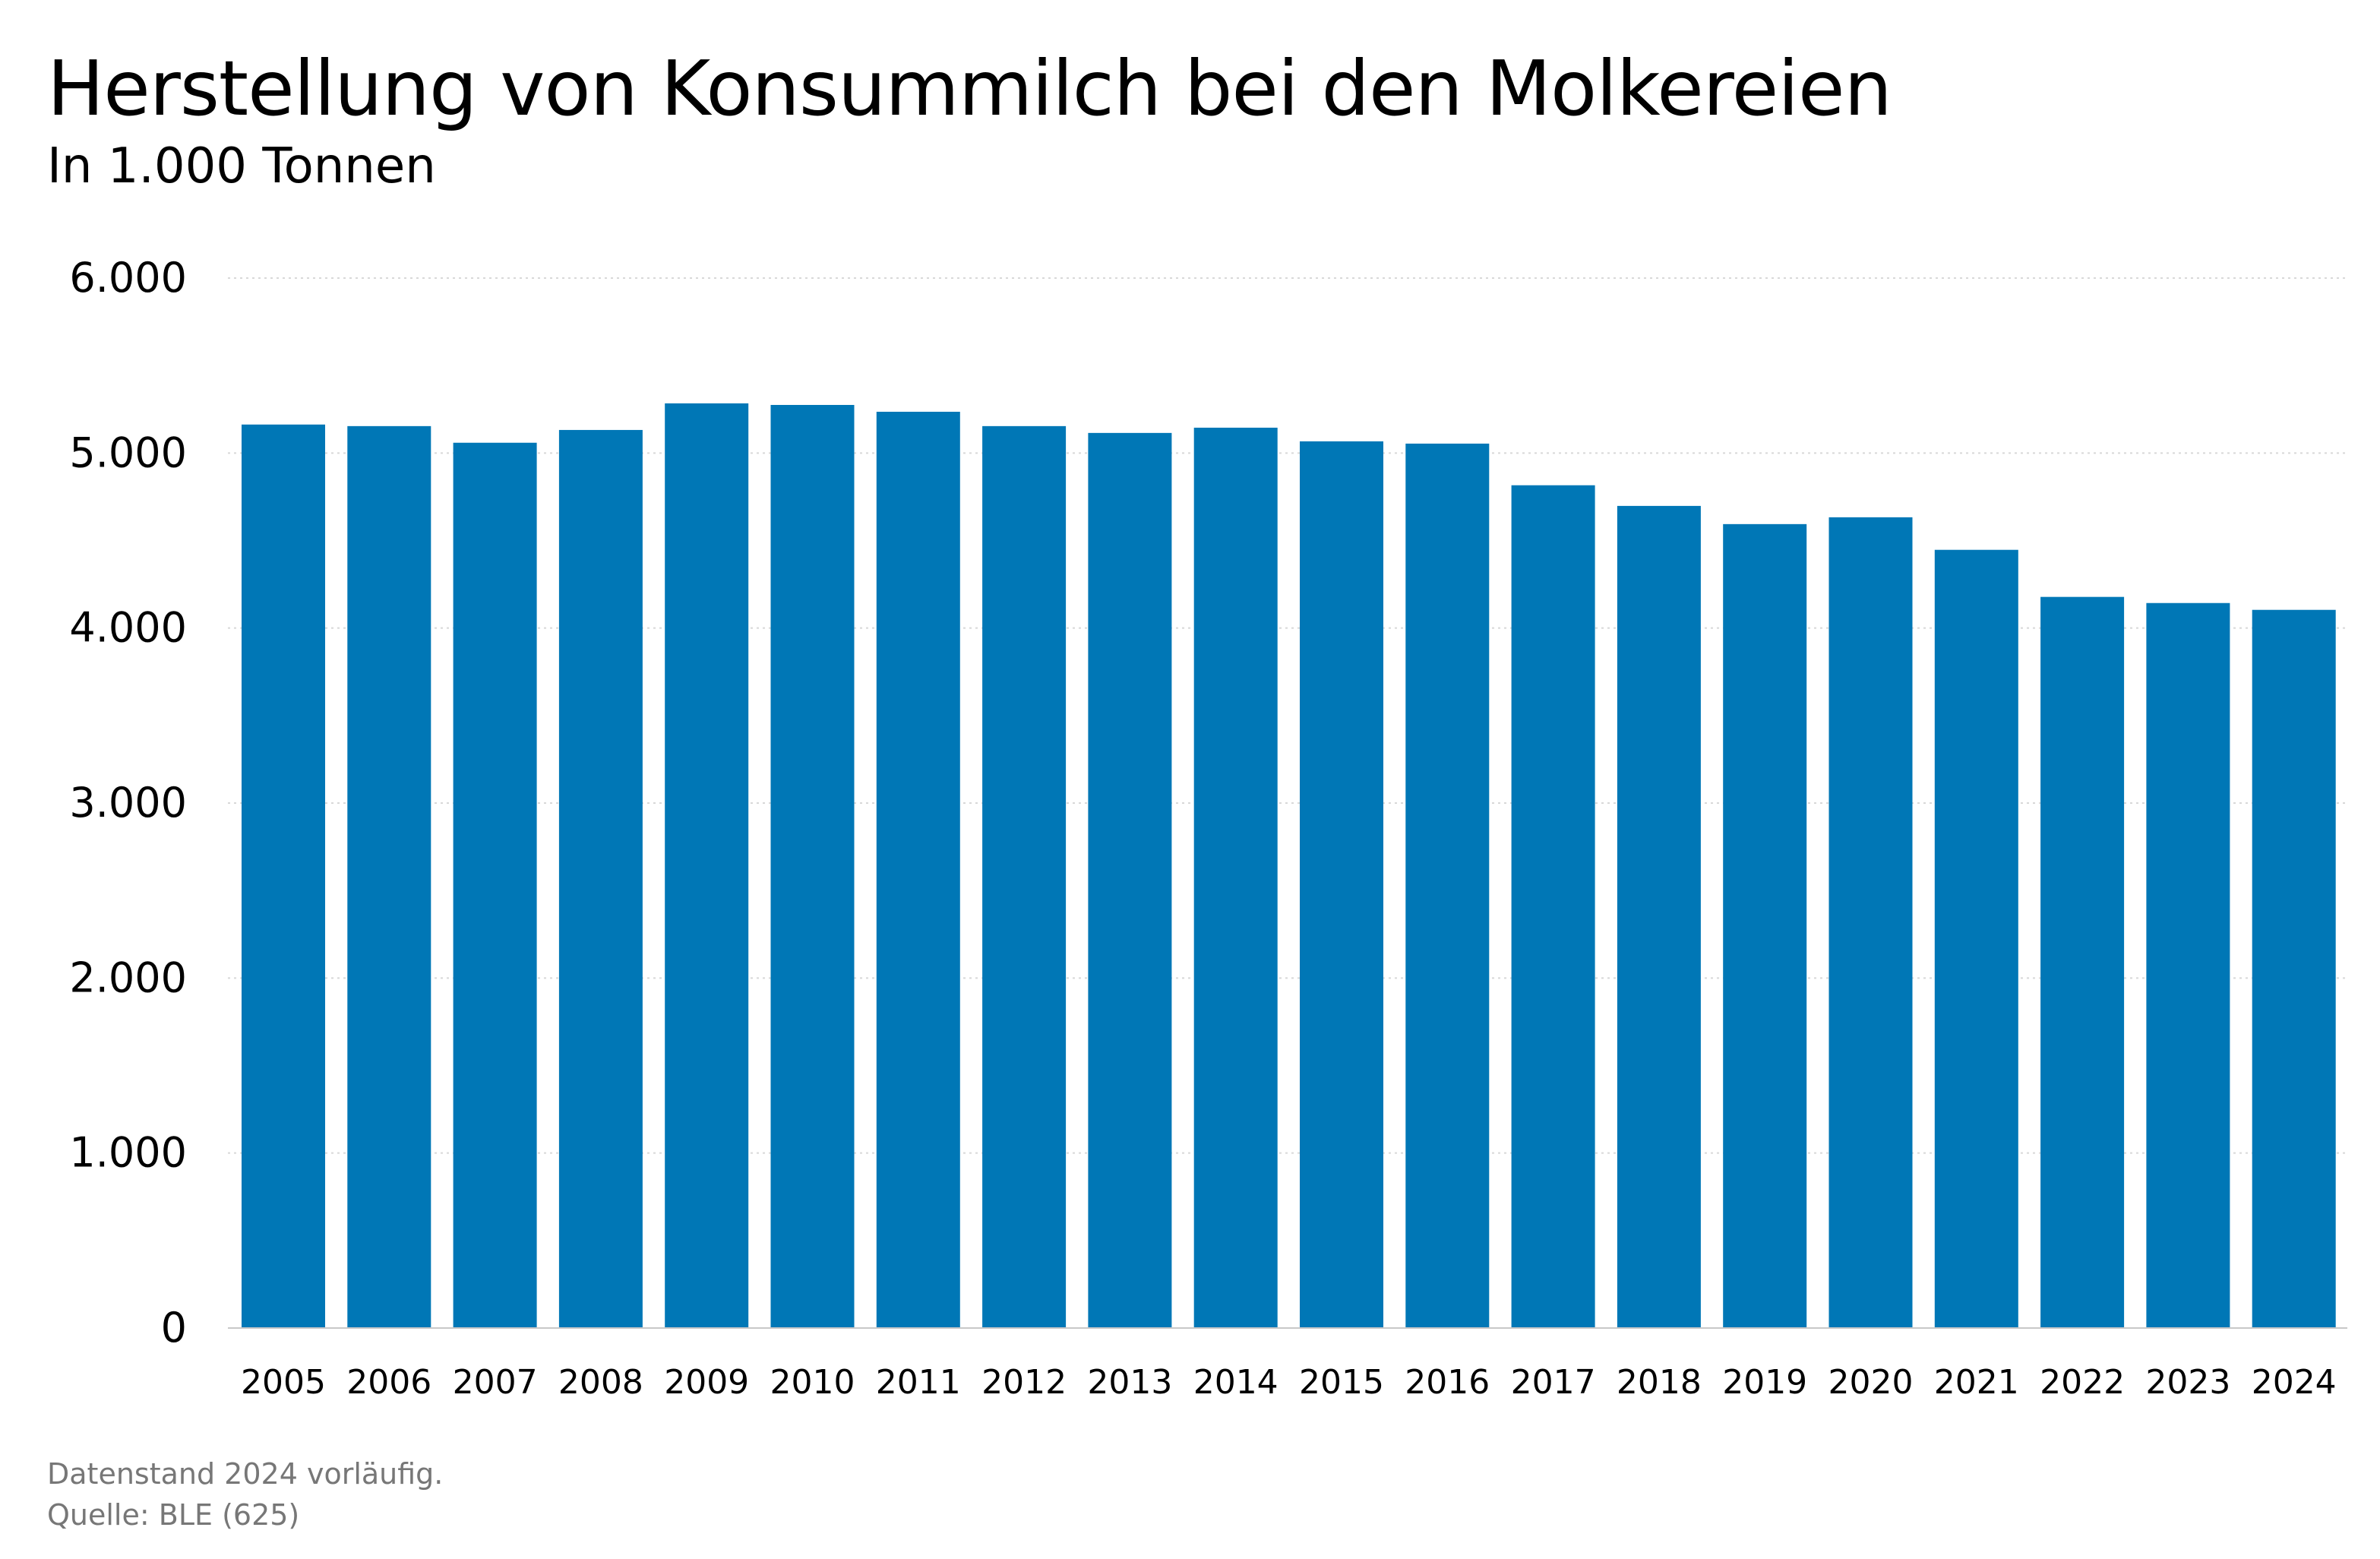  What do you see at coordinates (1764, 1382) in the screenshot?
I see `x-tick-label: 2019` at bounding box center [1764, 1382].